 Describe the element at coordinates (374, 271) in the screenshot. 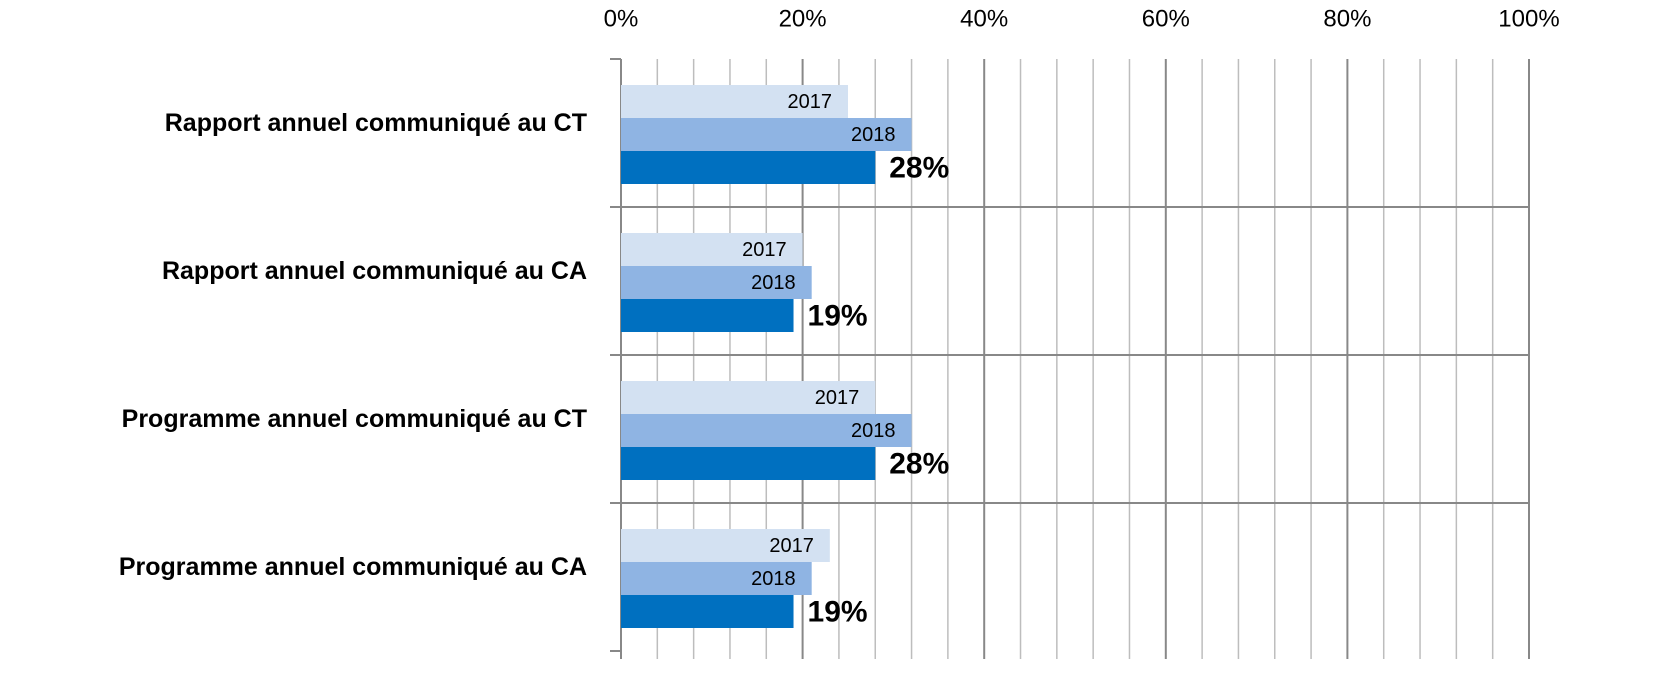

I see `category-label: Rapport annuel communiqué au CA` at that location.